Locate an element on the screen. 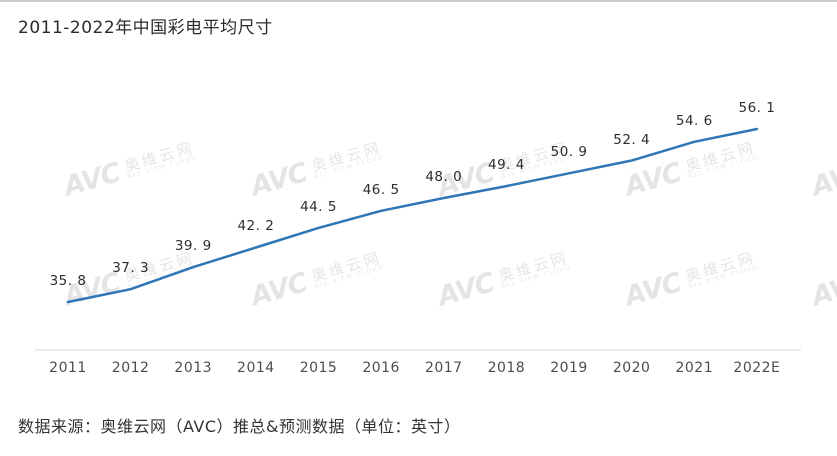  data-point-label: 46. 5 is located at coordinates (381, 189).